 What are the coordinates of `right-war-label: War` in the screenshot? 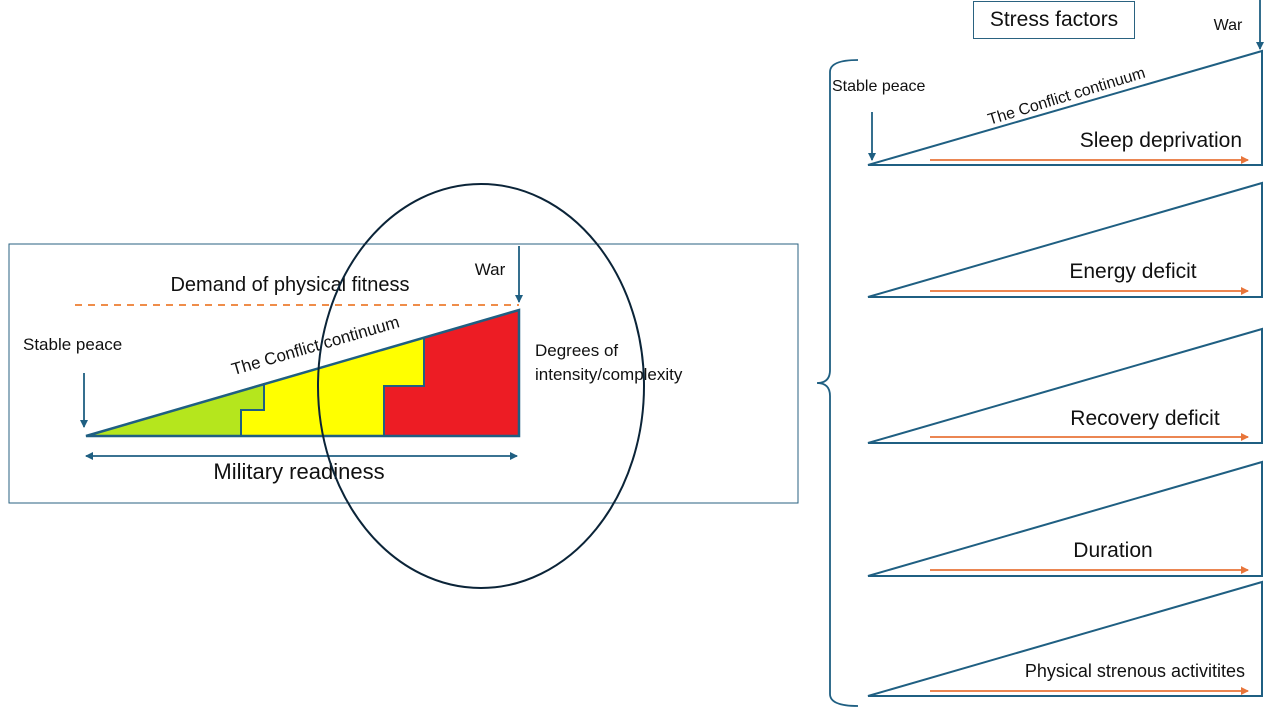 It's located at (1228, 25).